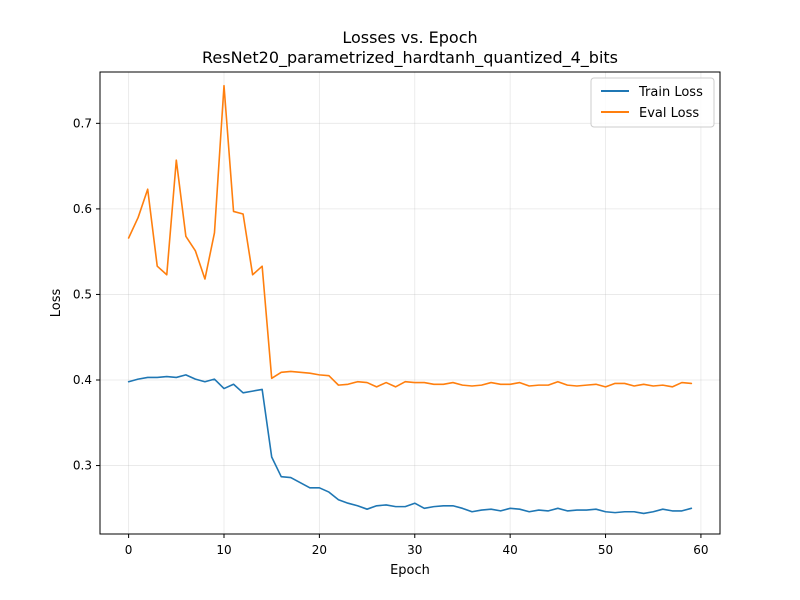 Image resolution: width=800 pixels, height=600 pixels. What do you see at coordinates (652, 102) in the screenshot?
I see `legend: Train Loss Eval Loss` at bounding box center [652, 102].